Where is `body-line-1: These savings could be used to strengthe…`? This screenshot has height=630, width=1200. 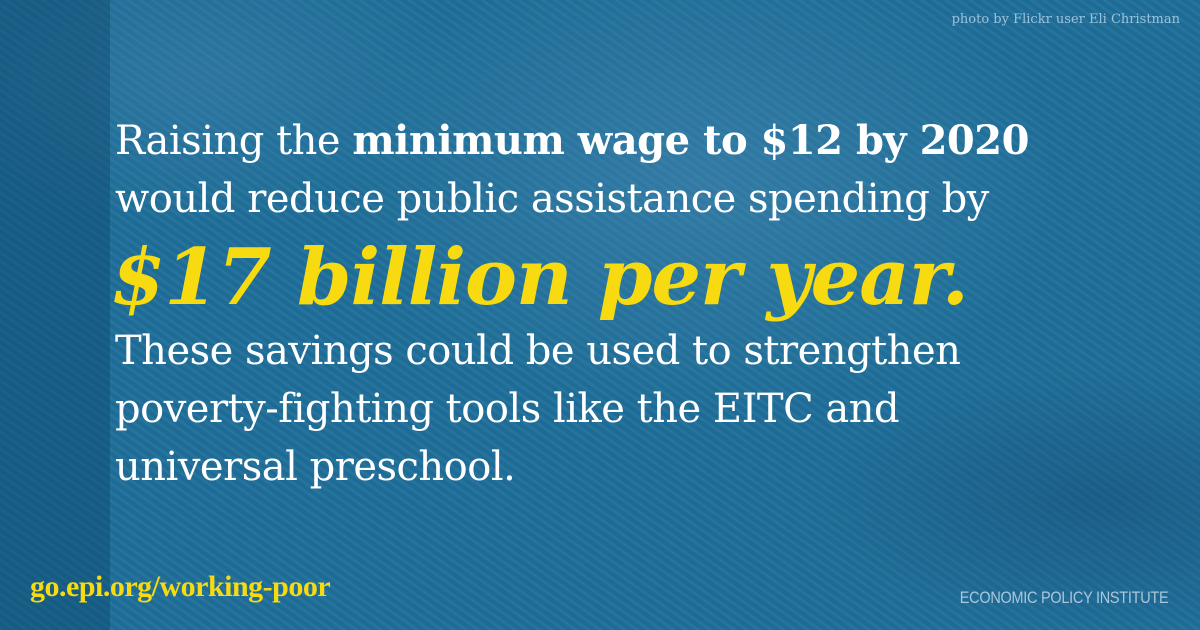
body-line-1: These savings could be used to strengthe… is located at coordinates (538, 351).